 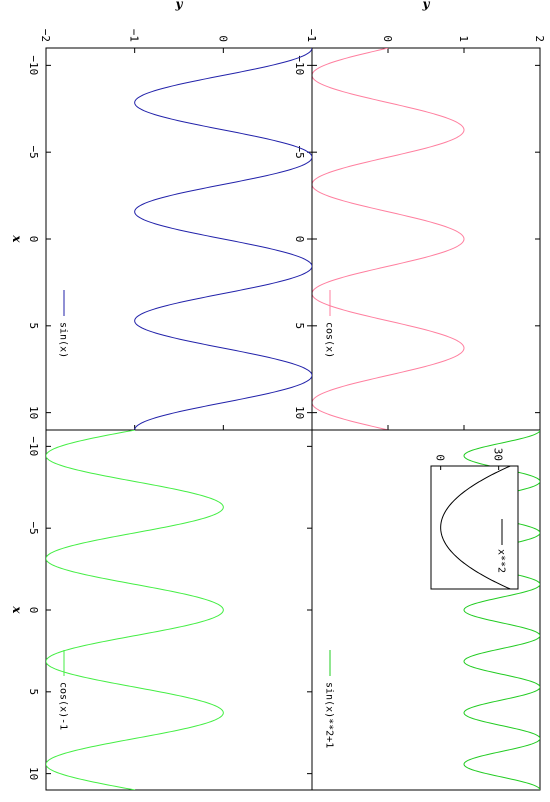 What do you see at coordinates (45, 35) in the screenshot?
I see `y-tick-label: −2` at bounding box center [45, 35].